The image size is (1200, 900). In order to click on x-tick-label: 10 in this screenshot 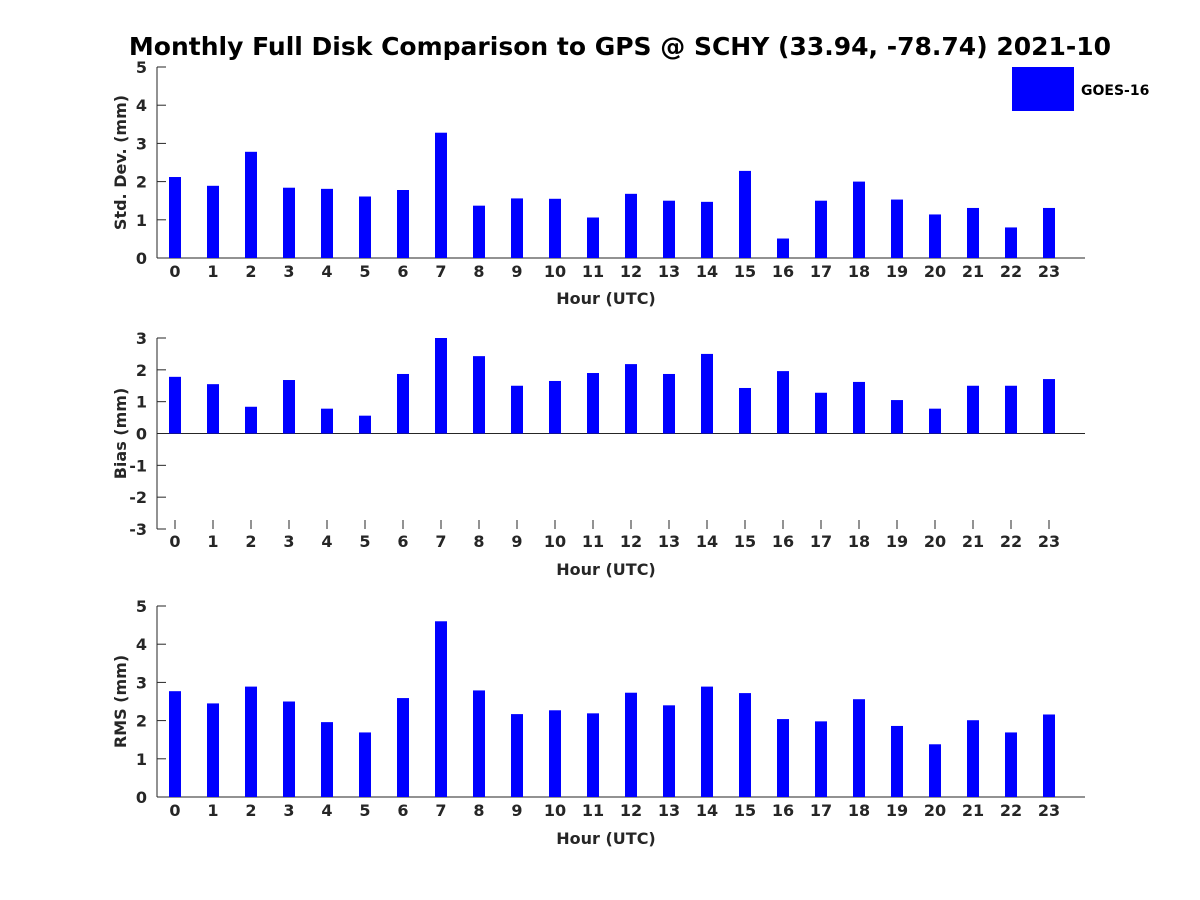, I will do `click(555, 271)`.